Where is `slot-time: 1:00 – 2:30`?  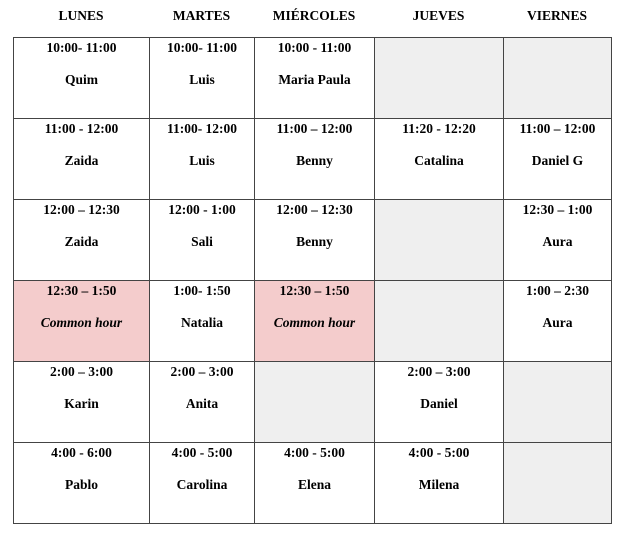 slot-time: 1:00 – 2:30 is located at coordinates (557, 290).